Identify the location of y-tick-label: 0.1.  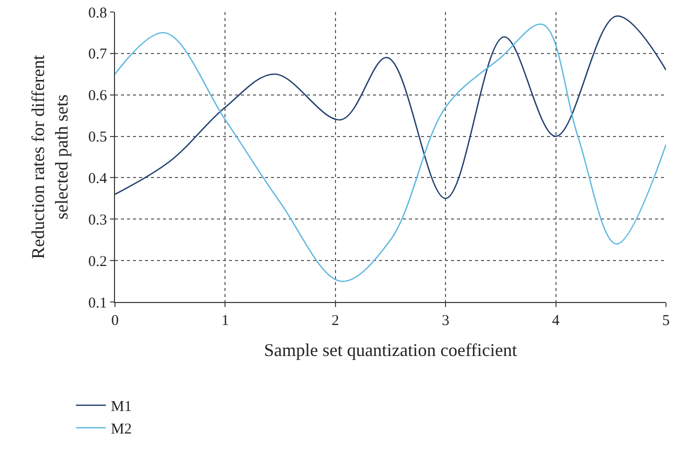
(97, 303).